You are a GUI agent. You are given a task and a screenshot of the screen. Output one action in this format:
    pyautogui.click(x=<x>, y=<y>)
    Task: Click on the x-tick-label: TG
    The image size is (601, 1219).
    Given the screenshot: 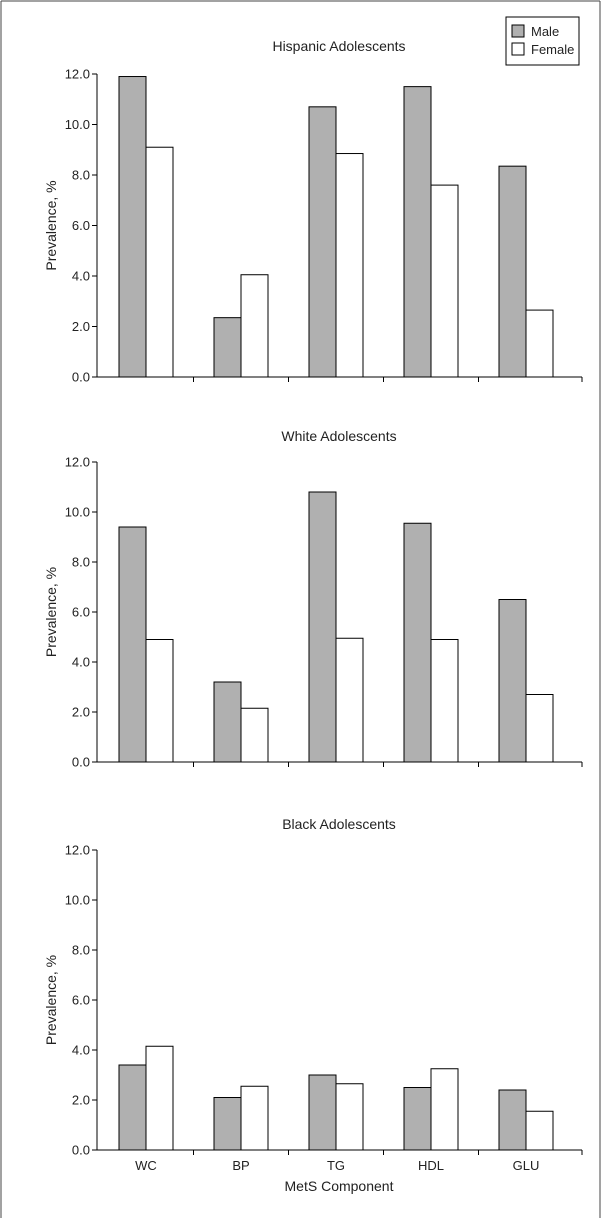 What is the action you would take?
    pyautogui.click(x=336, y=1165)
    